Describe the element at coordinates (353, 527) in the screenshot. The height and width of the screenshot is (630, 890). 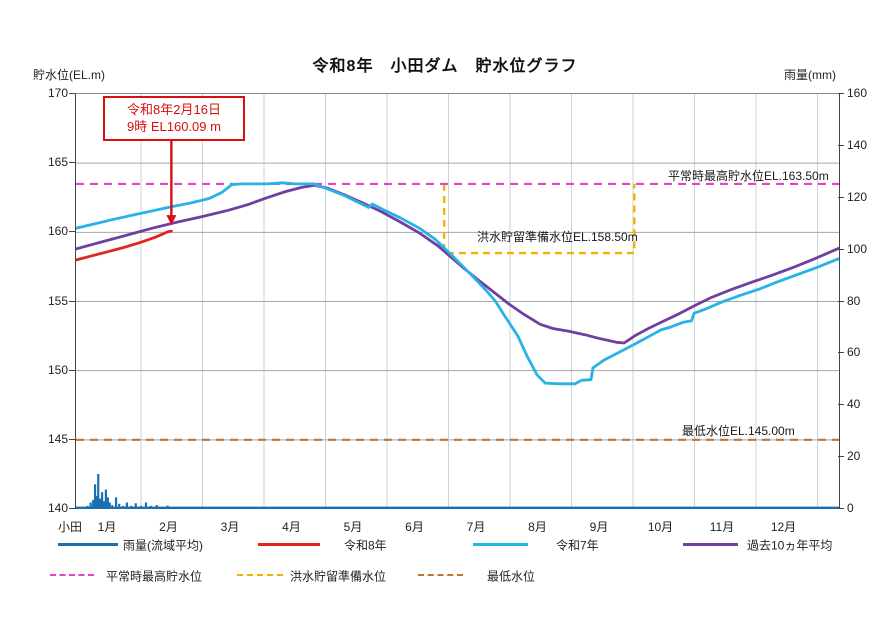
I see `x-axis-month-label: 5月` at that location.